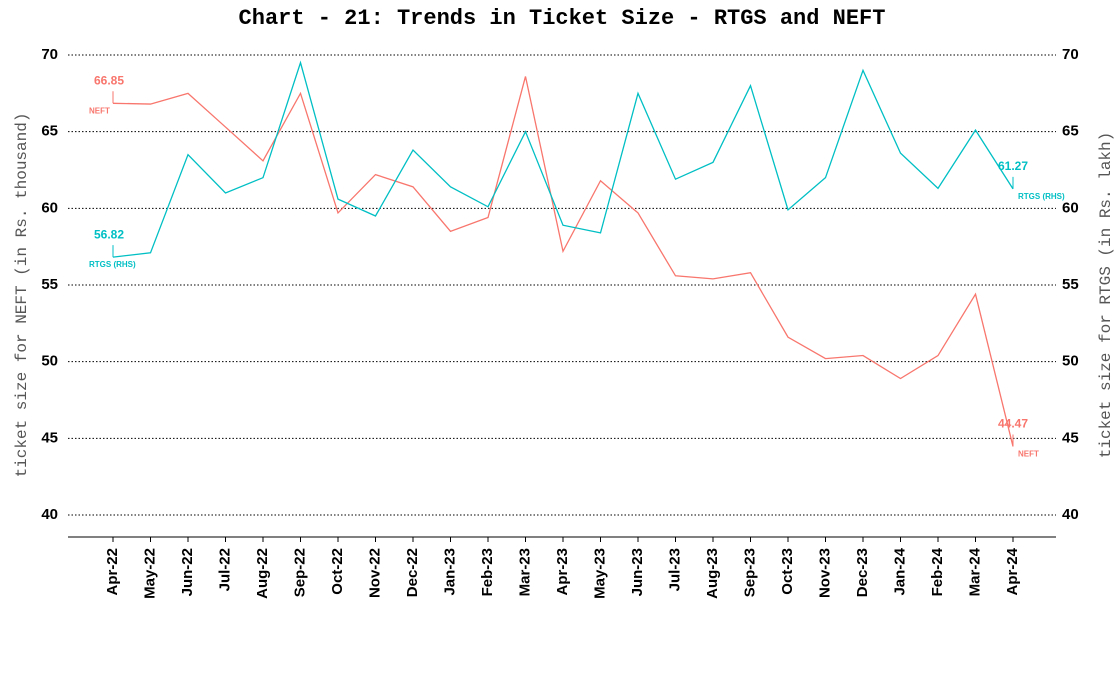  Describe the element at coordinates (712, 573) in the screenshot. I see `x-tick-label: Aug-23` at that location.